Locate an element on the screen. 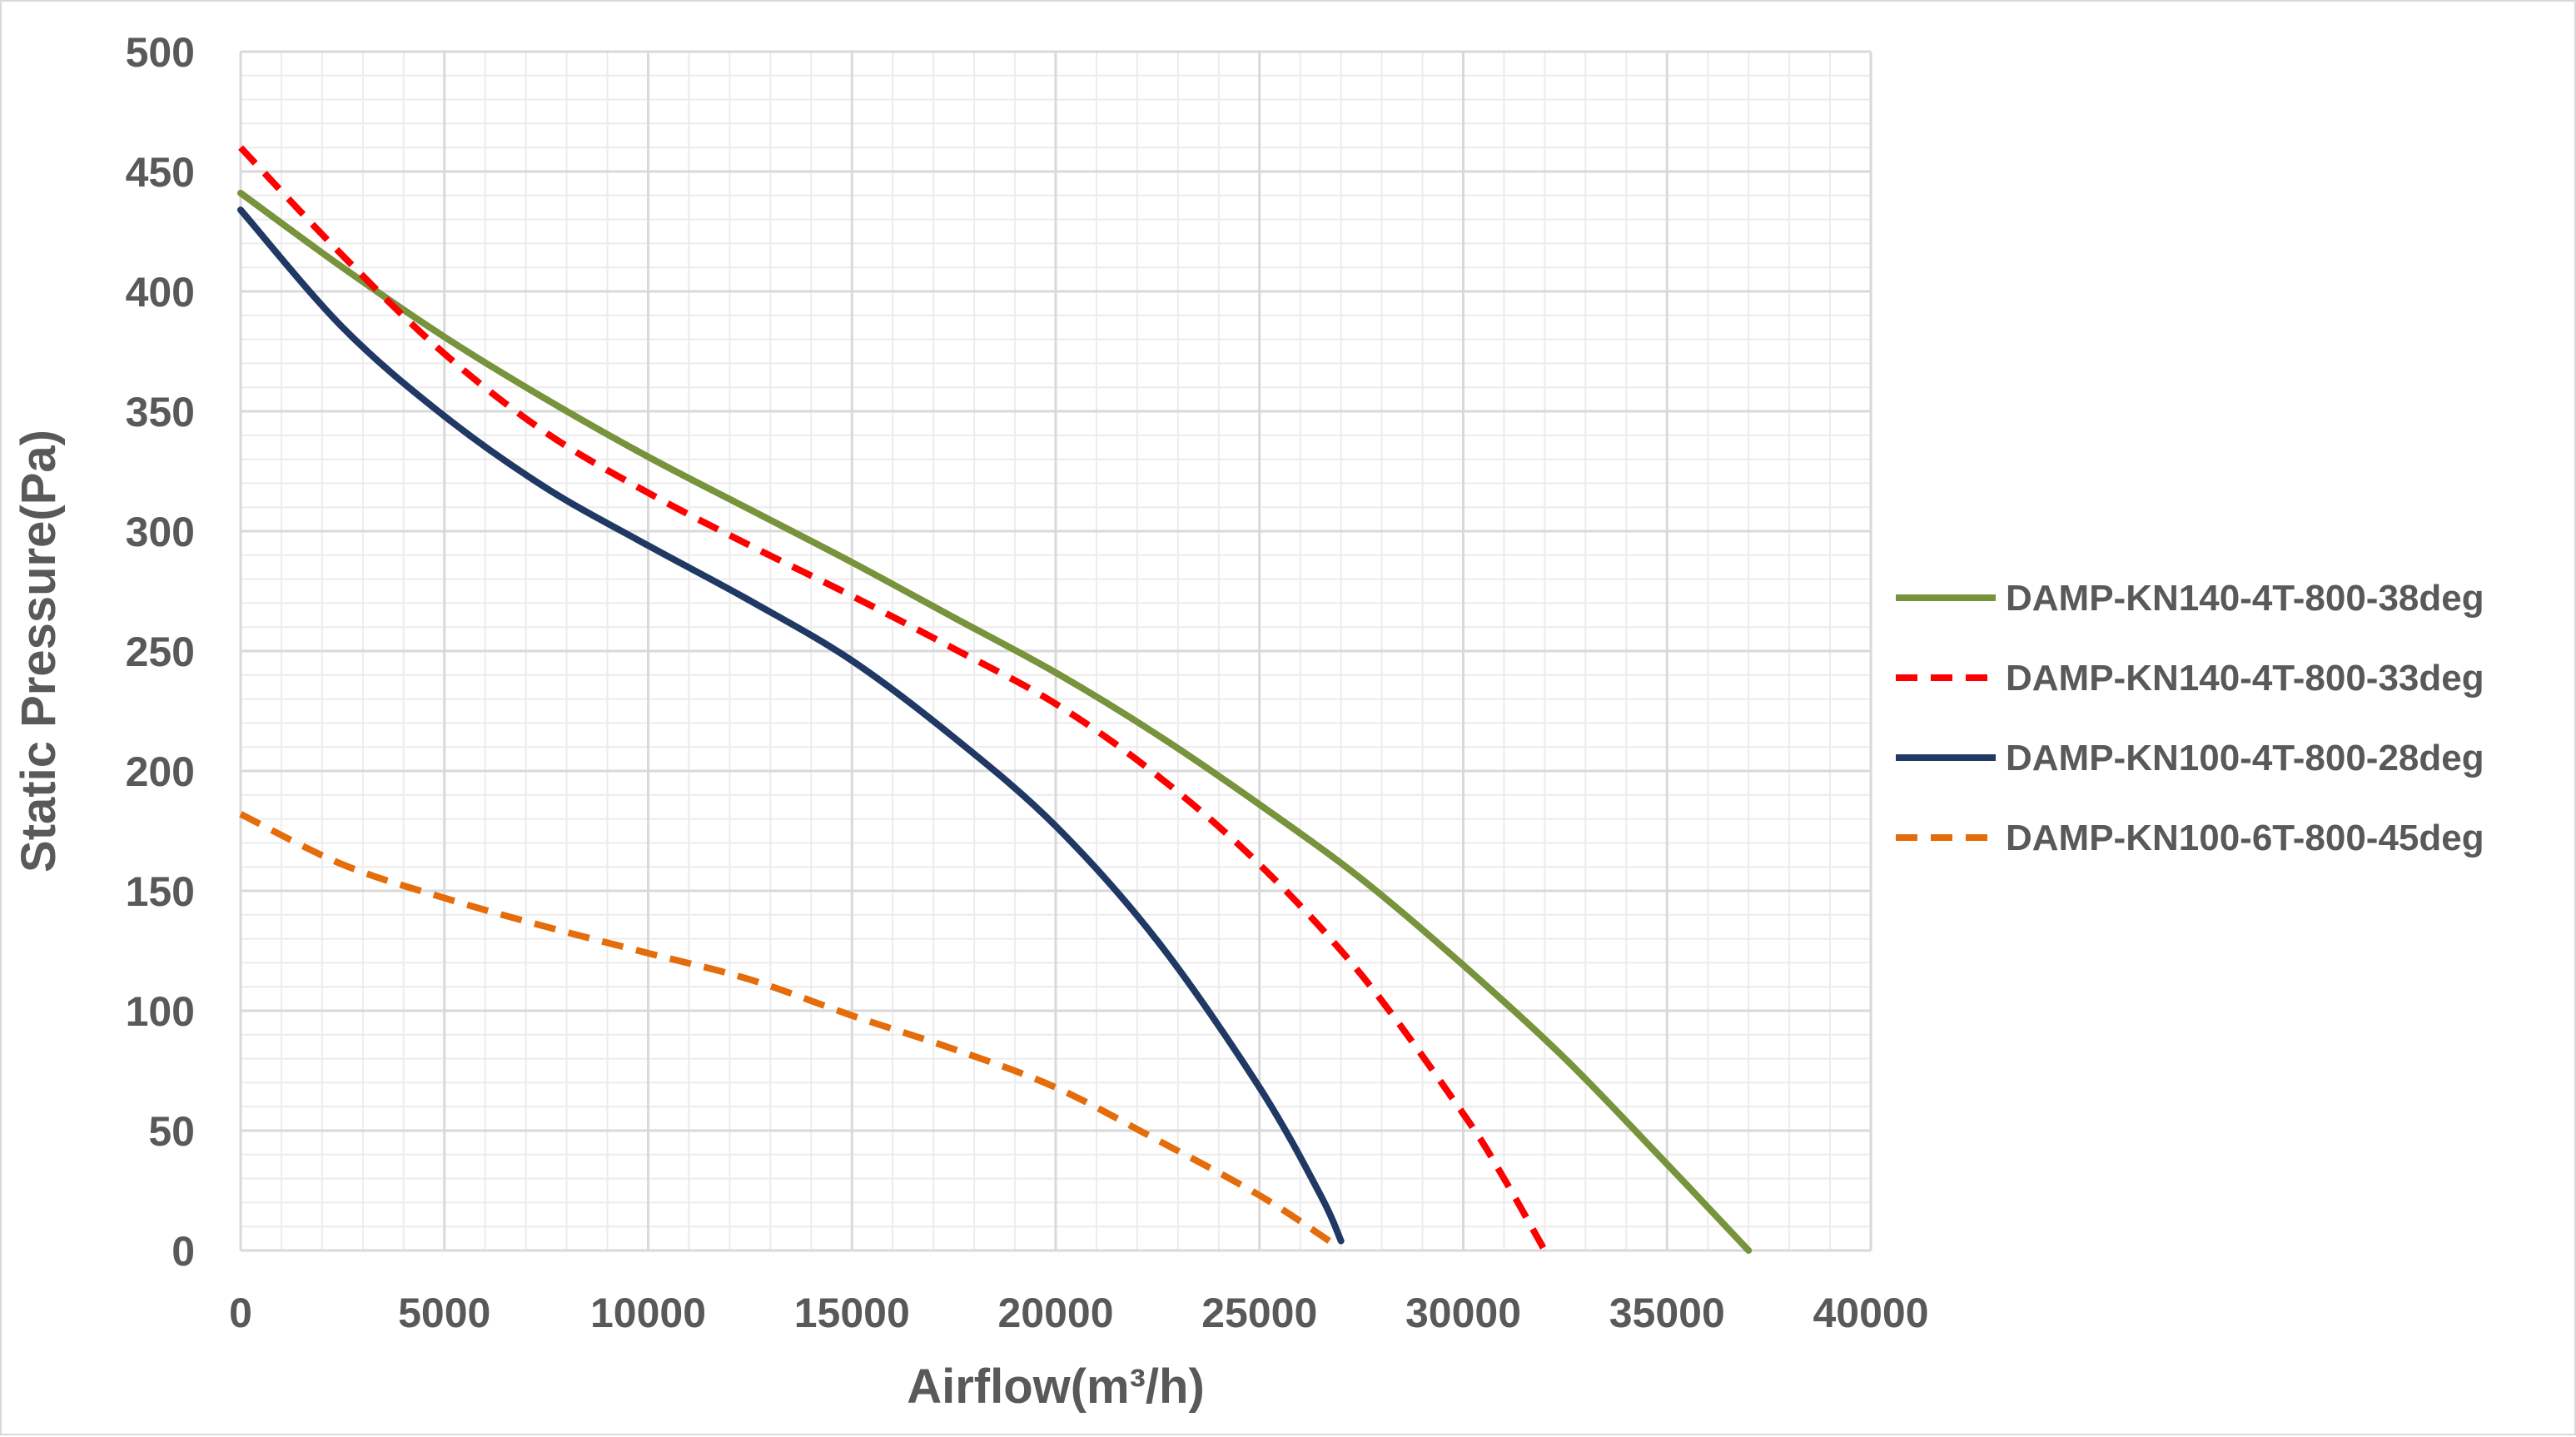 This screenshot has width=2576, height=1437. y-tick-label: 300 is located at coordinates (160, 532).